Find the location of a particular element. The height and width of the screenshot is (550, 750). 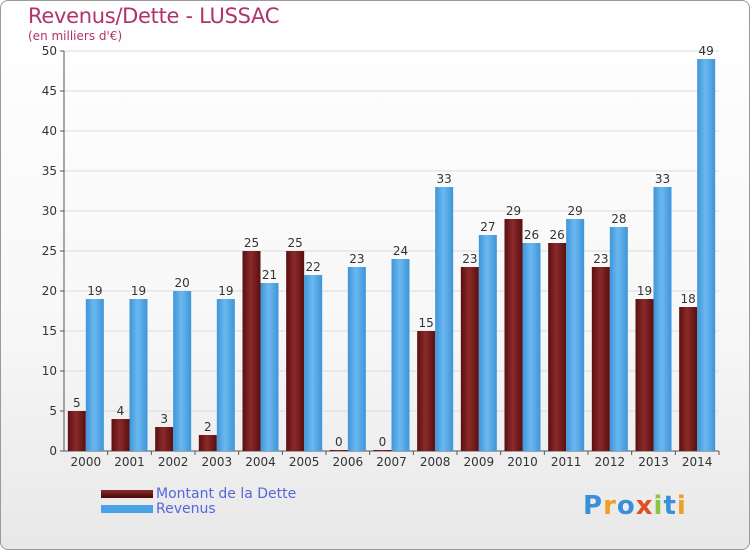

y-tick-label: 0 is located at coordinates (53, 451).